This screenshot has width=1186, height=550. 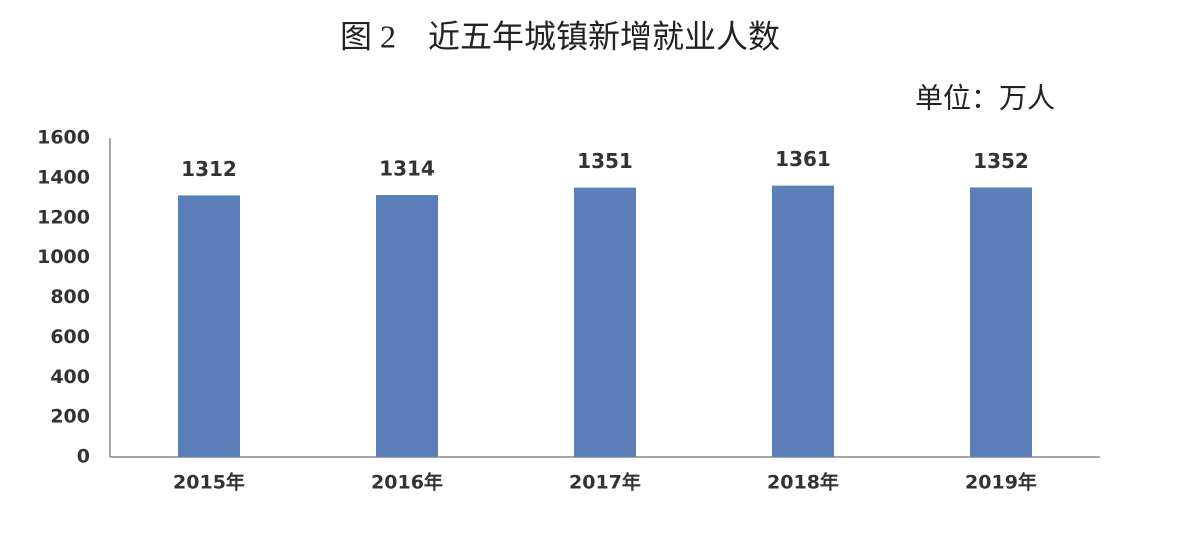 What do you see at coordinates (803, 482) in the screenshot?
I see `x-tick-label: 2018年` at bounding box center [803, 482].